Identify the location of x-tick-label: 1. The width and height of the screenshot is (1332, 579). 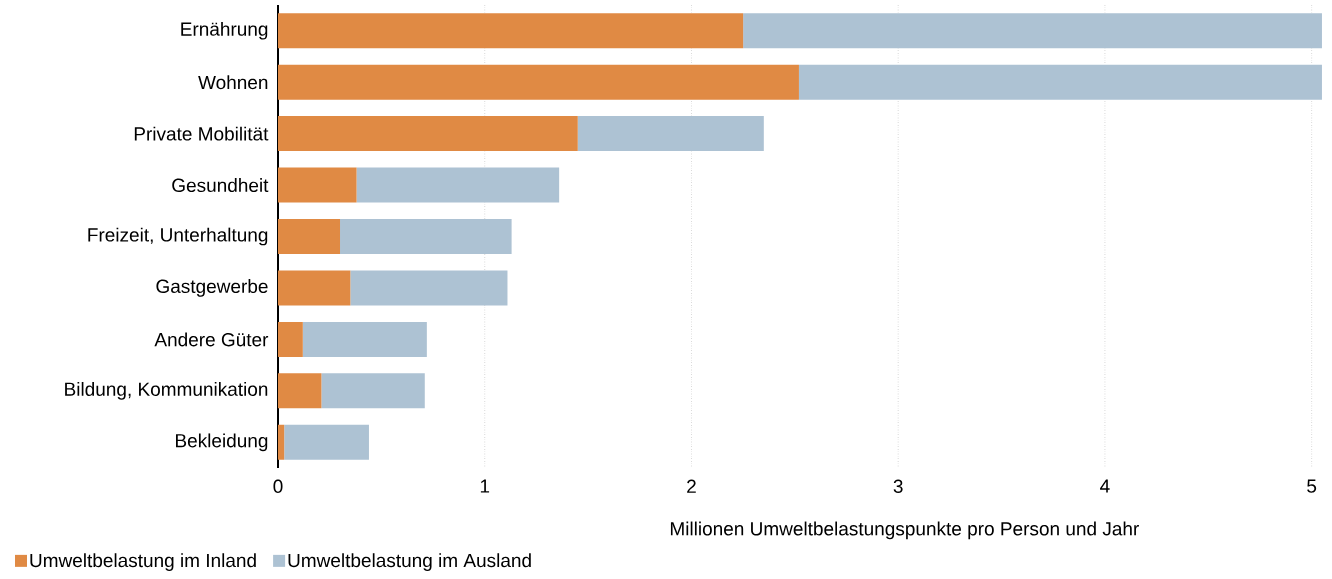
(485, 486).